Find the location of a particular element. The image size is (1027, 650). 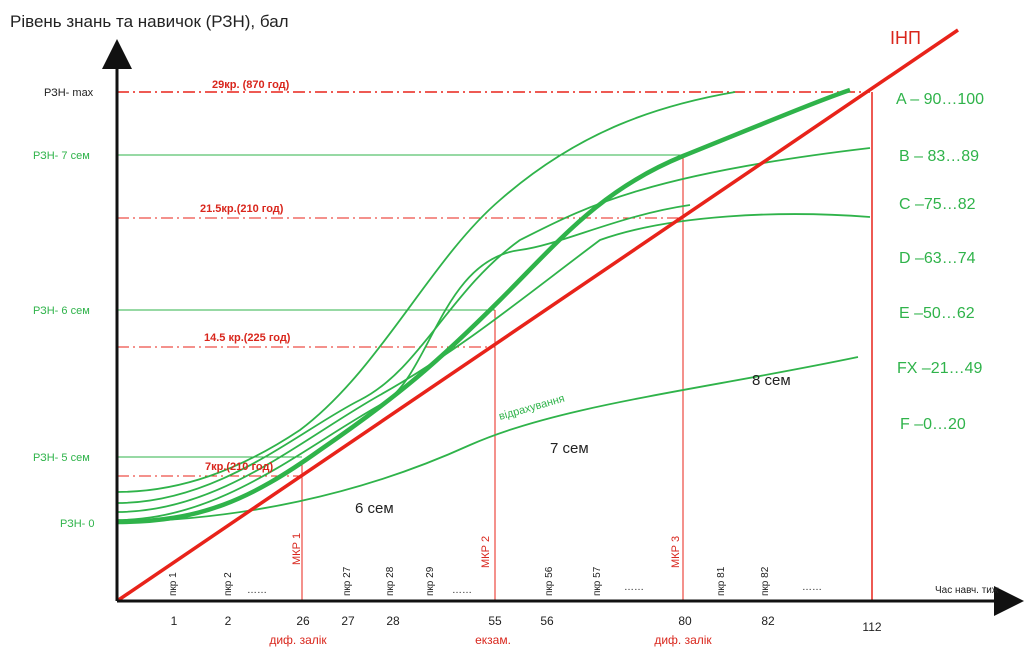

pkr-label: пкр 82 is located at coordinates (765, 581).